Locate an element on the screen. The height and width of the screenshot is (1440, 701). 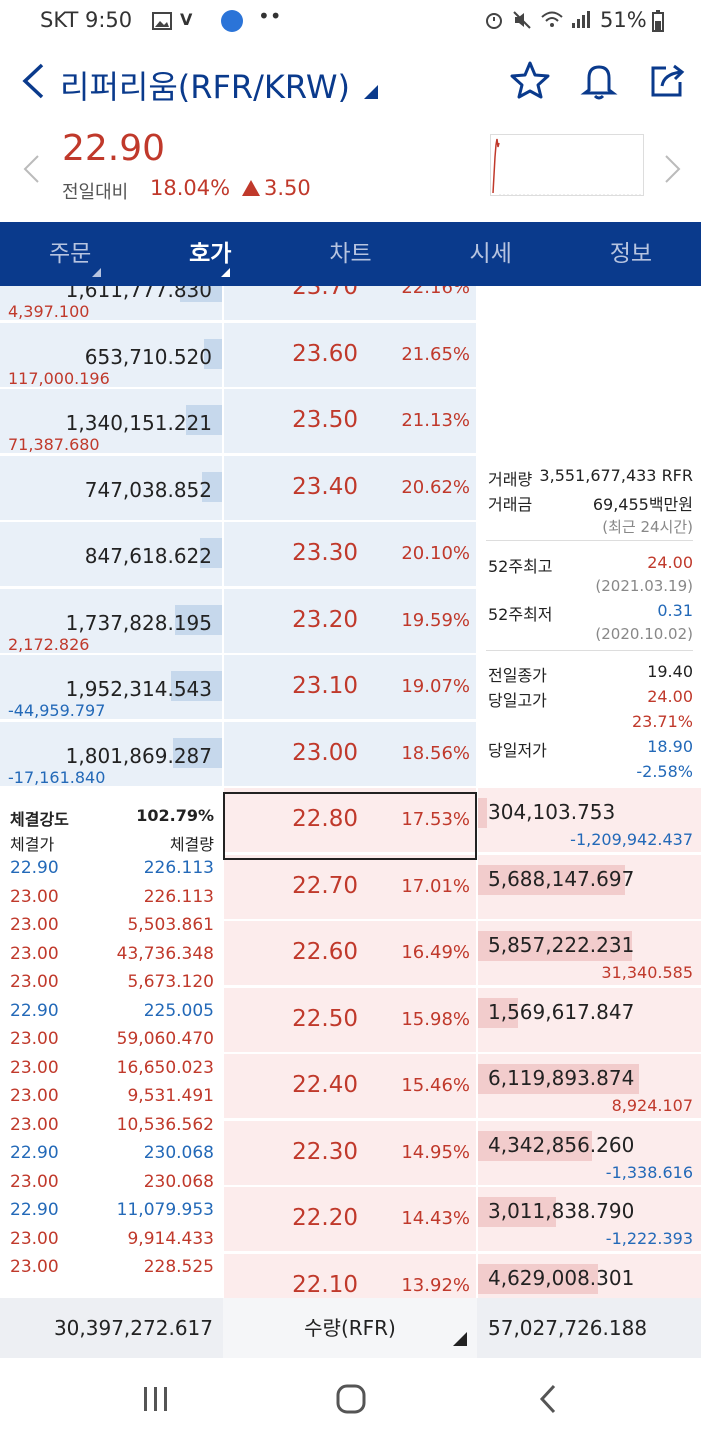
tab-orderbook: 호가 is located at coordinates (210, 254).